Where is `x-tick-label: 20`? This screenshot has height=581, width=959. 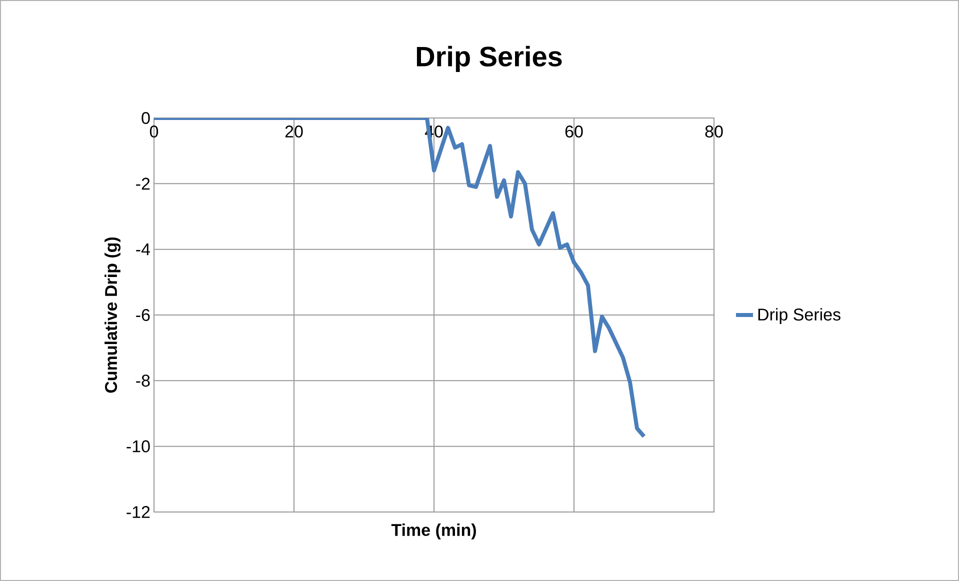
x-tick-label: 20 is located at coordinates (294, 132).